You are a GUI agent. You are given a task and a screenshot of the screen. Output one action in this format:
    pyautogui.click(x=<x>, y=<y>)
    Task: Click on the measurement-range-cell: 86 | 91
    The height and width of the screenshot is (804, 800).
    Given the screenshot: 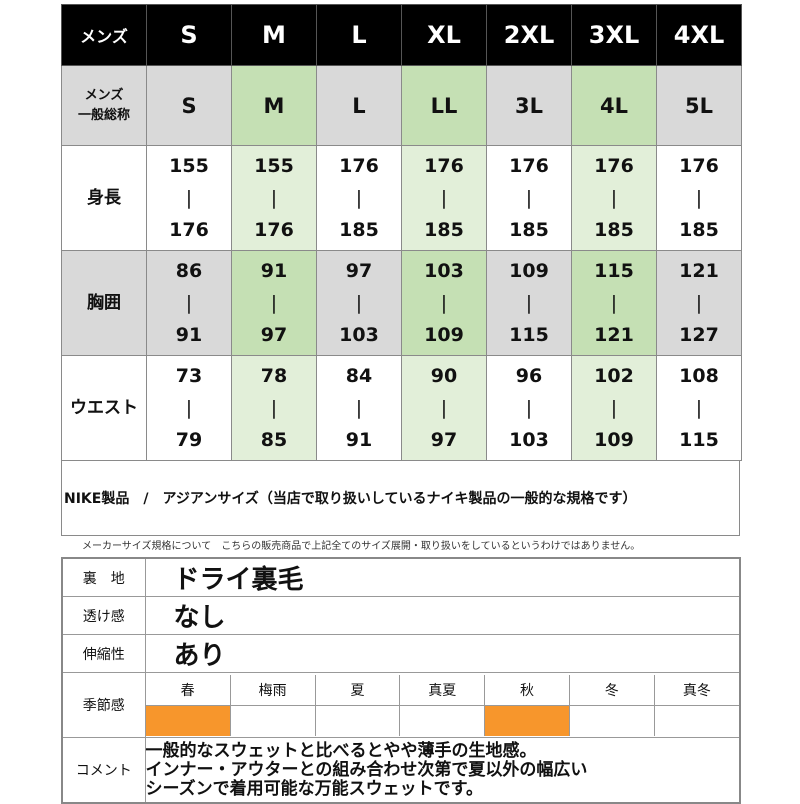 What is the action you would take?
    pyautogui.click(x=189, y=303)
    